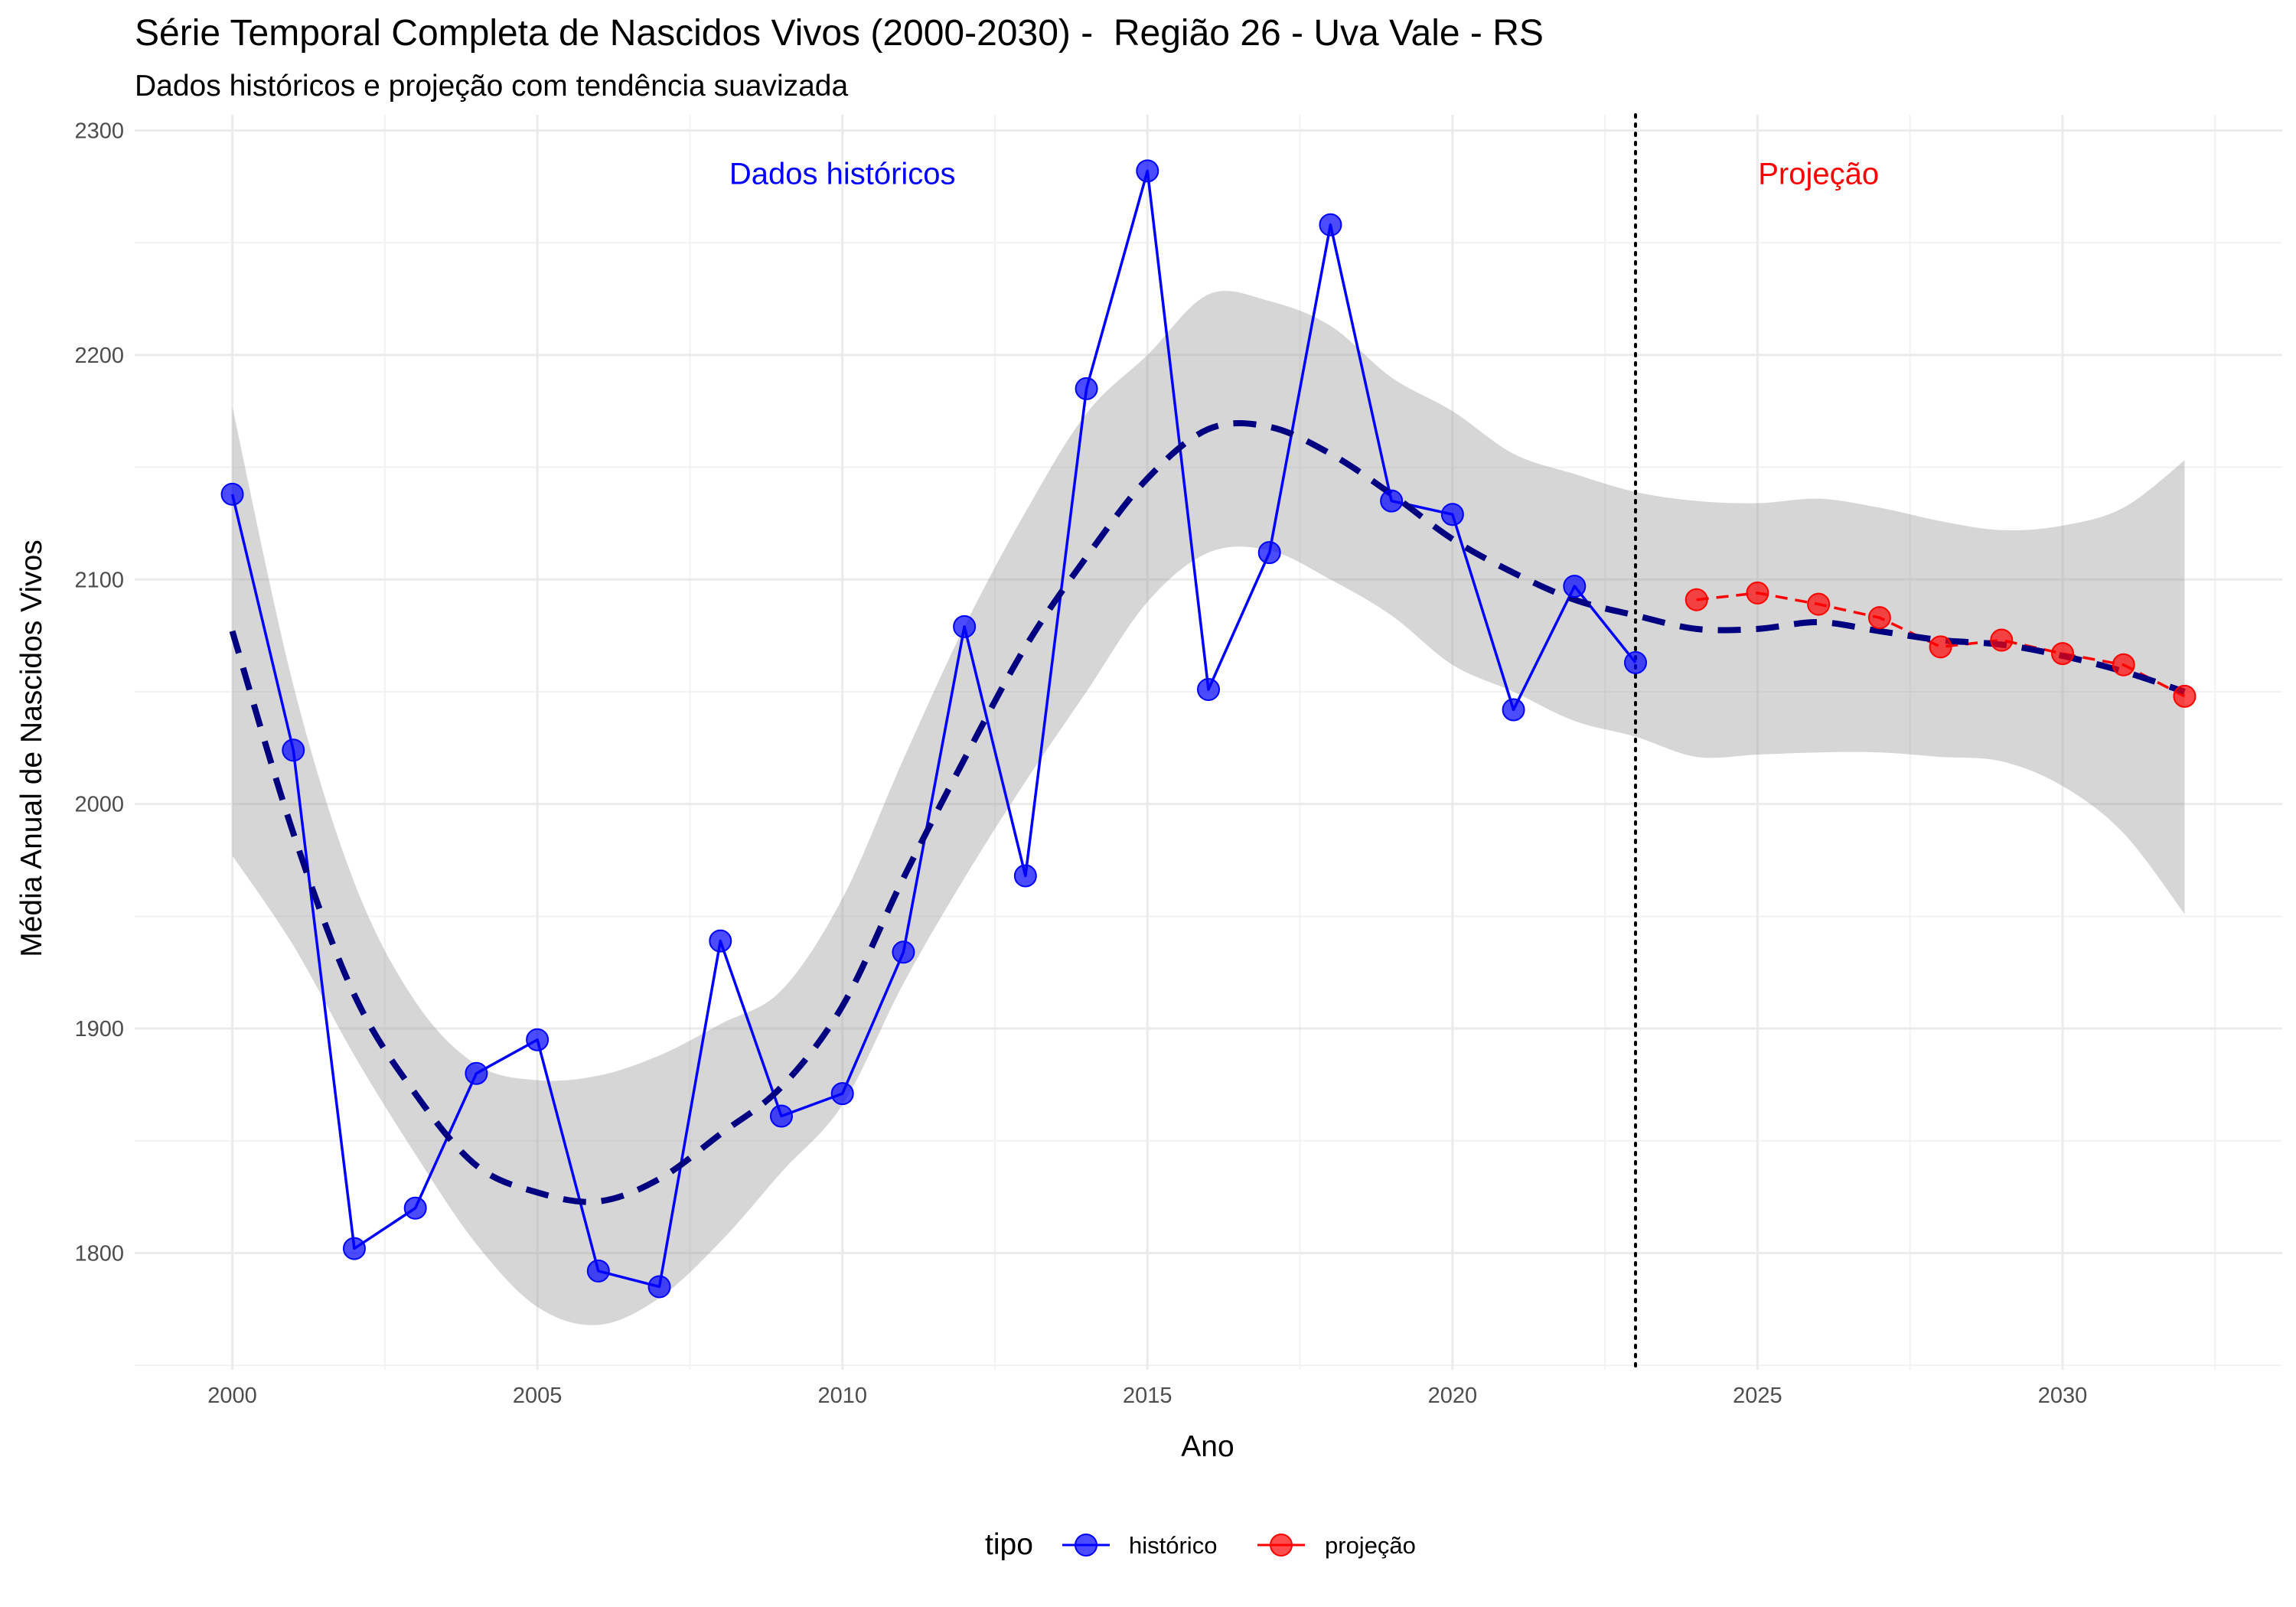 This screenshot has height=1607, width=2296. Describe the element at coordinates (1370, 1545) in the screenshot. I see `legend-label-projecao: projeção` at that location.